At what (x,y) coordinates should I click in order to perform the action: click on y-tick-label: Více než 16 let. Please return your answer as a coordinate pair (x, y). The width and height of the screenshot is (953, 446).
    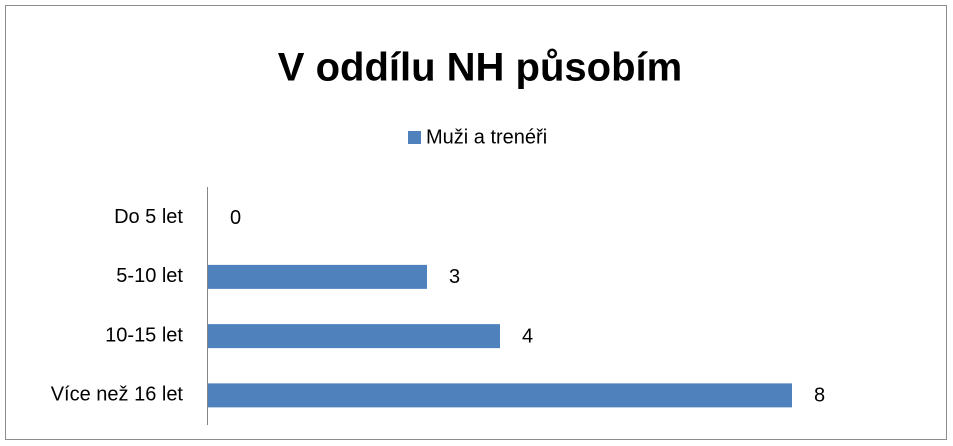
    Looking at the image, I should click on (117, 395).